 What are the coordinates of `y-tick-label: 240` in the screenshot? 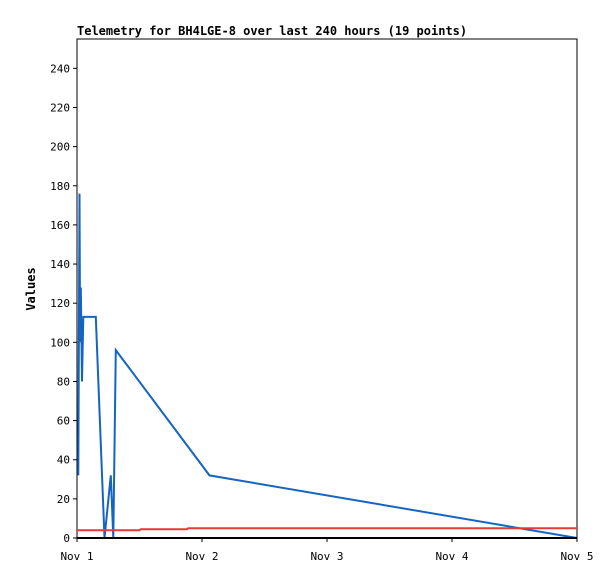 It's located at (60, 68).